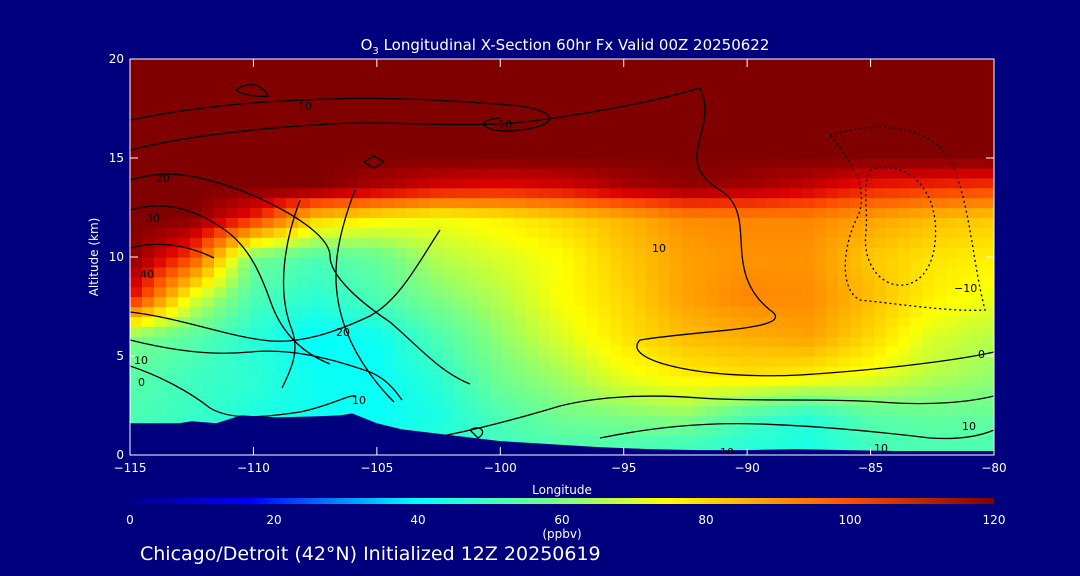 The height and width of the screenshot is (576, 1080). I want to click on x-axis-label: Longitude, so click(562, 490).